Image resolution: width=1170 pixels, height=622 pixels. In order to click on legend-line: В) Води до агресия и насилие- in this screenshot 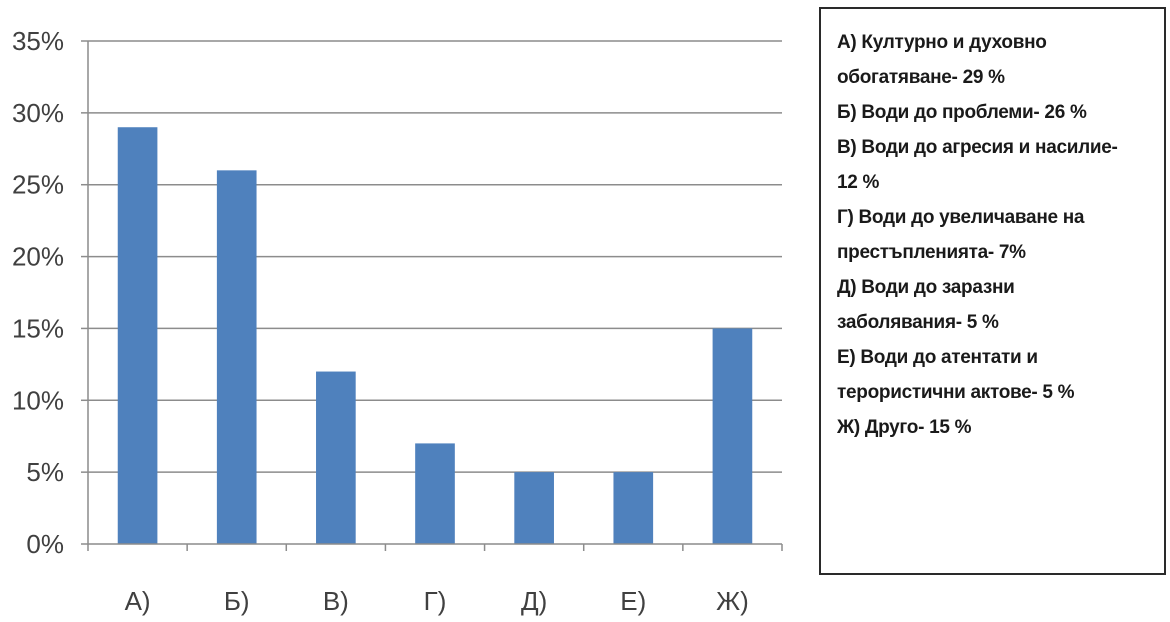, I will do `click(977, 147)`.